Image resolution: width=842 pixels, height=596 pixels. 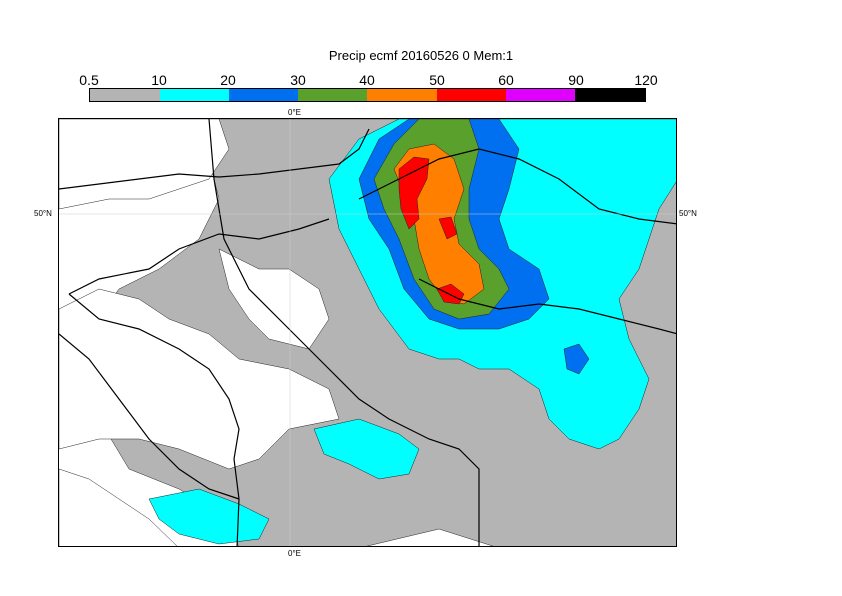 I want to click on legend-tick-0: 0.5, so click(x=89, y=80).